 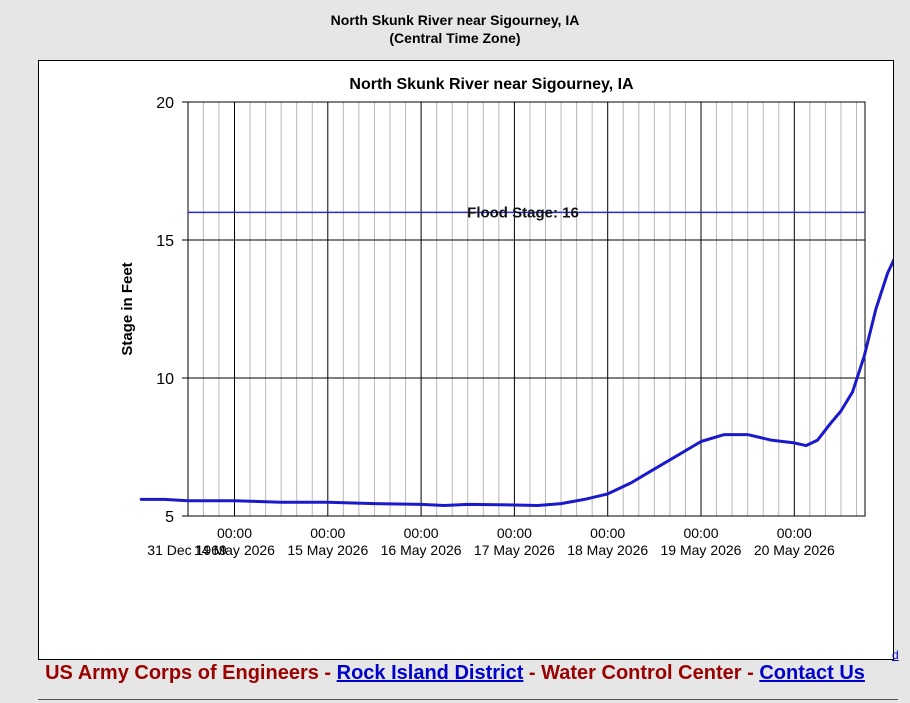 I want to click on bottom-rule, so click(x=468, y=699).